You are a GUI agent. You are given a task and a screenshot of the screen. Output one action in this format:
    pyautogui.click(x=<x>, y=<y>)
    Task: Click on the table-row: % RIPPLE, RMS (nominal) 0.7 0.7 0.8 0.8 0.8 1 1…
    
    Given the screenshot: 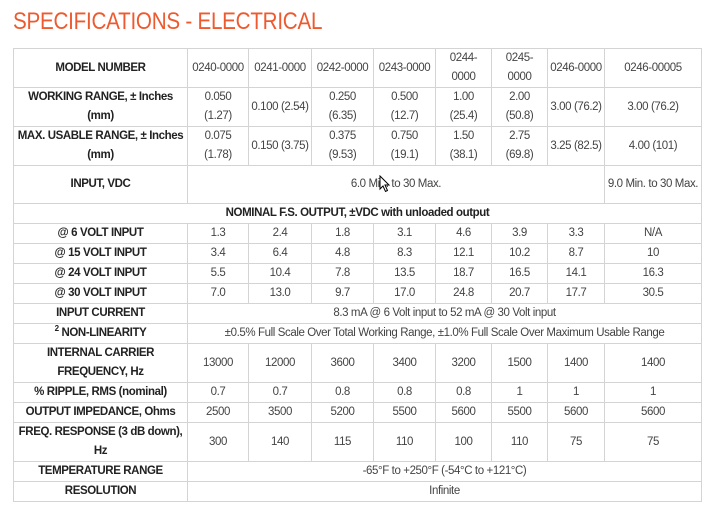 What is the action you would take?
    pyautogui.click(x=357, y=392)
    